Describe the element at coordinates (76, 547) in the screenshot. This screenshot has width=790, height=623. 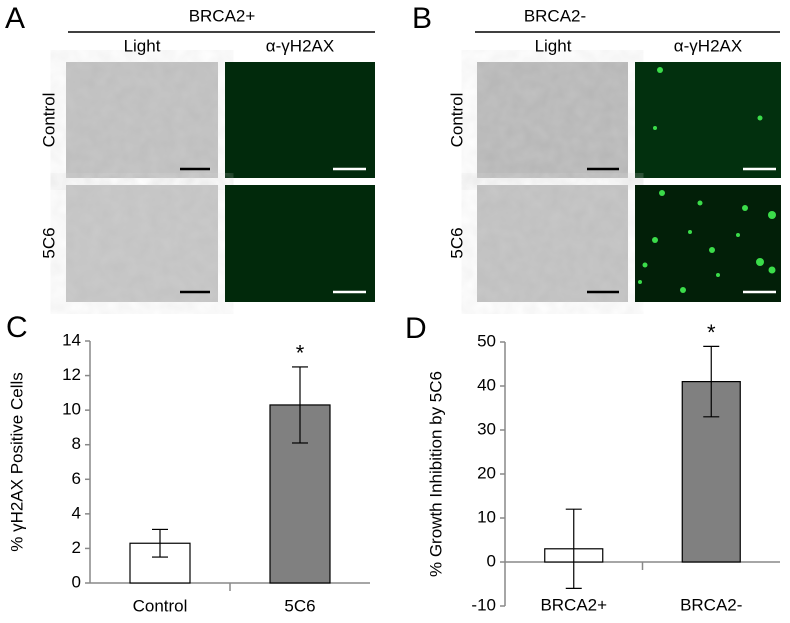
I see `y-tick-label: 2` at that location.